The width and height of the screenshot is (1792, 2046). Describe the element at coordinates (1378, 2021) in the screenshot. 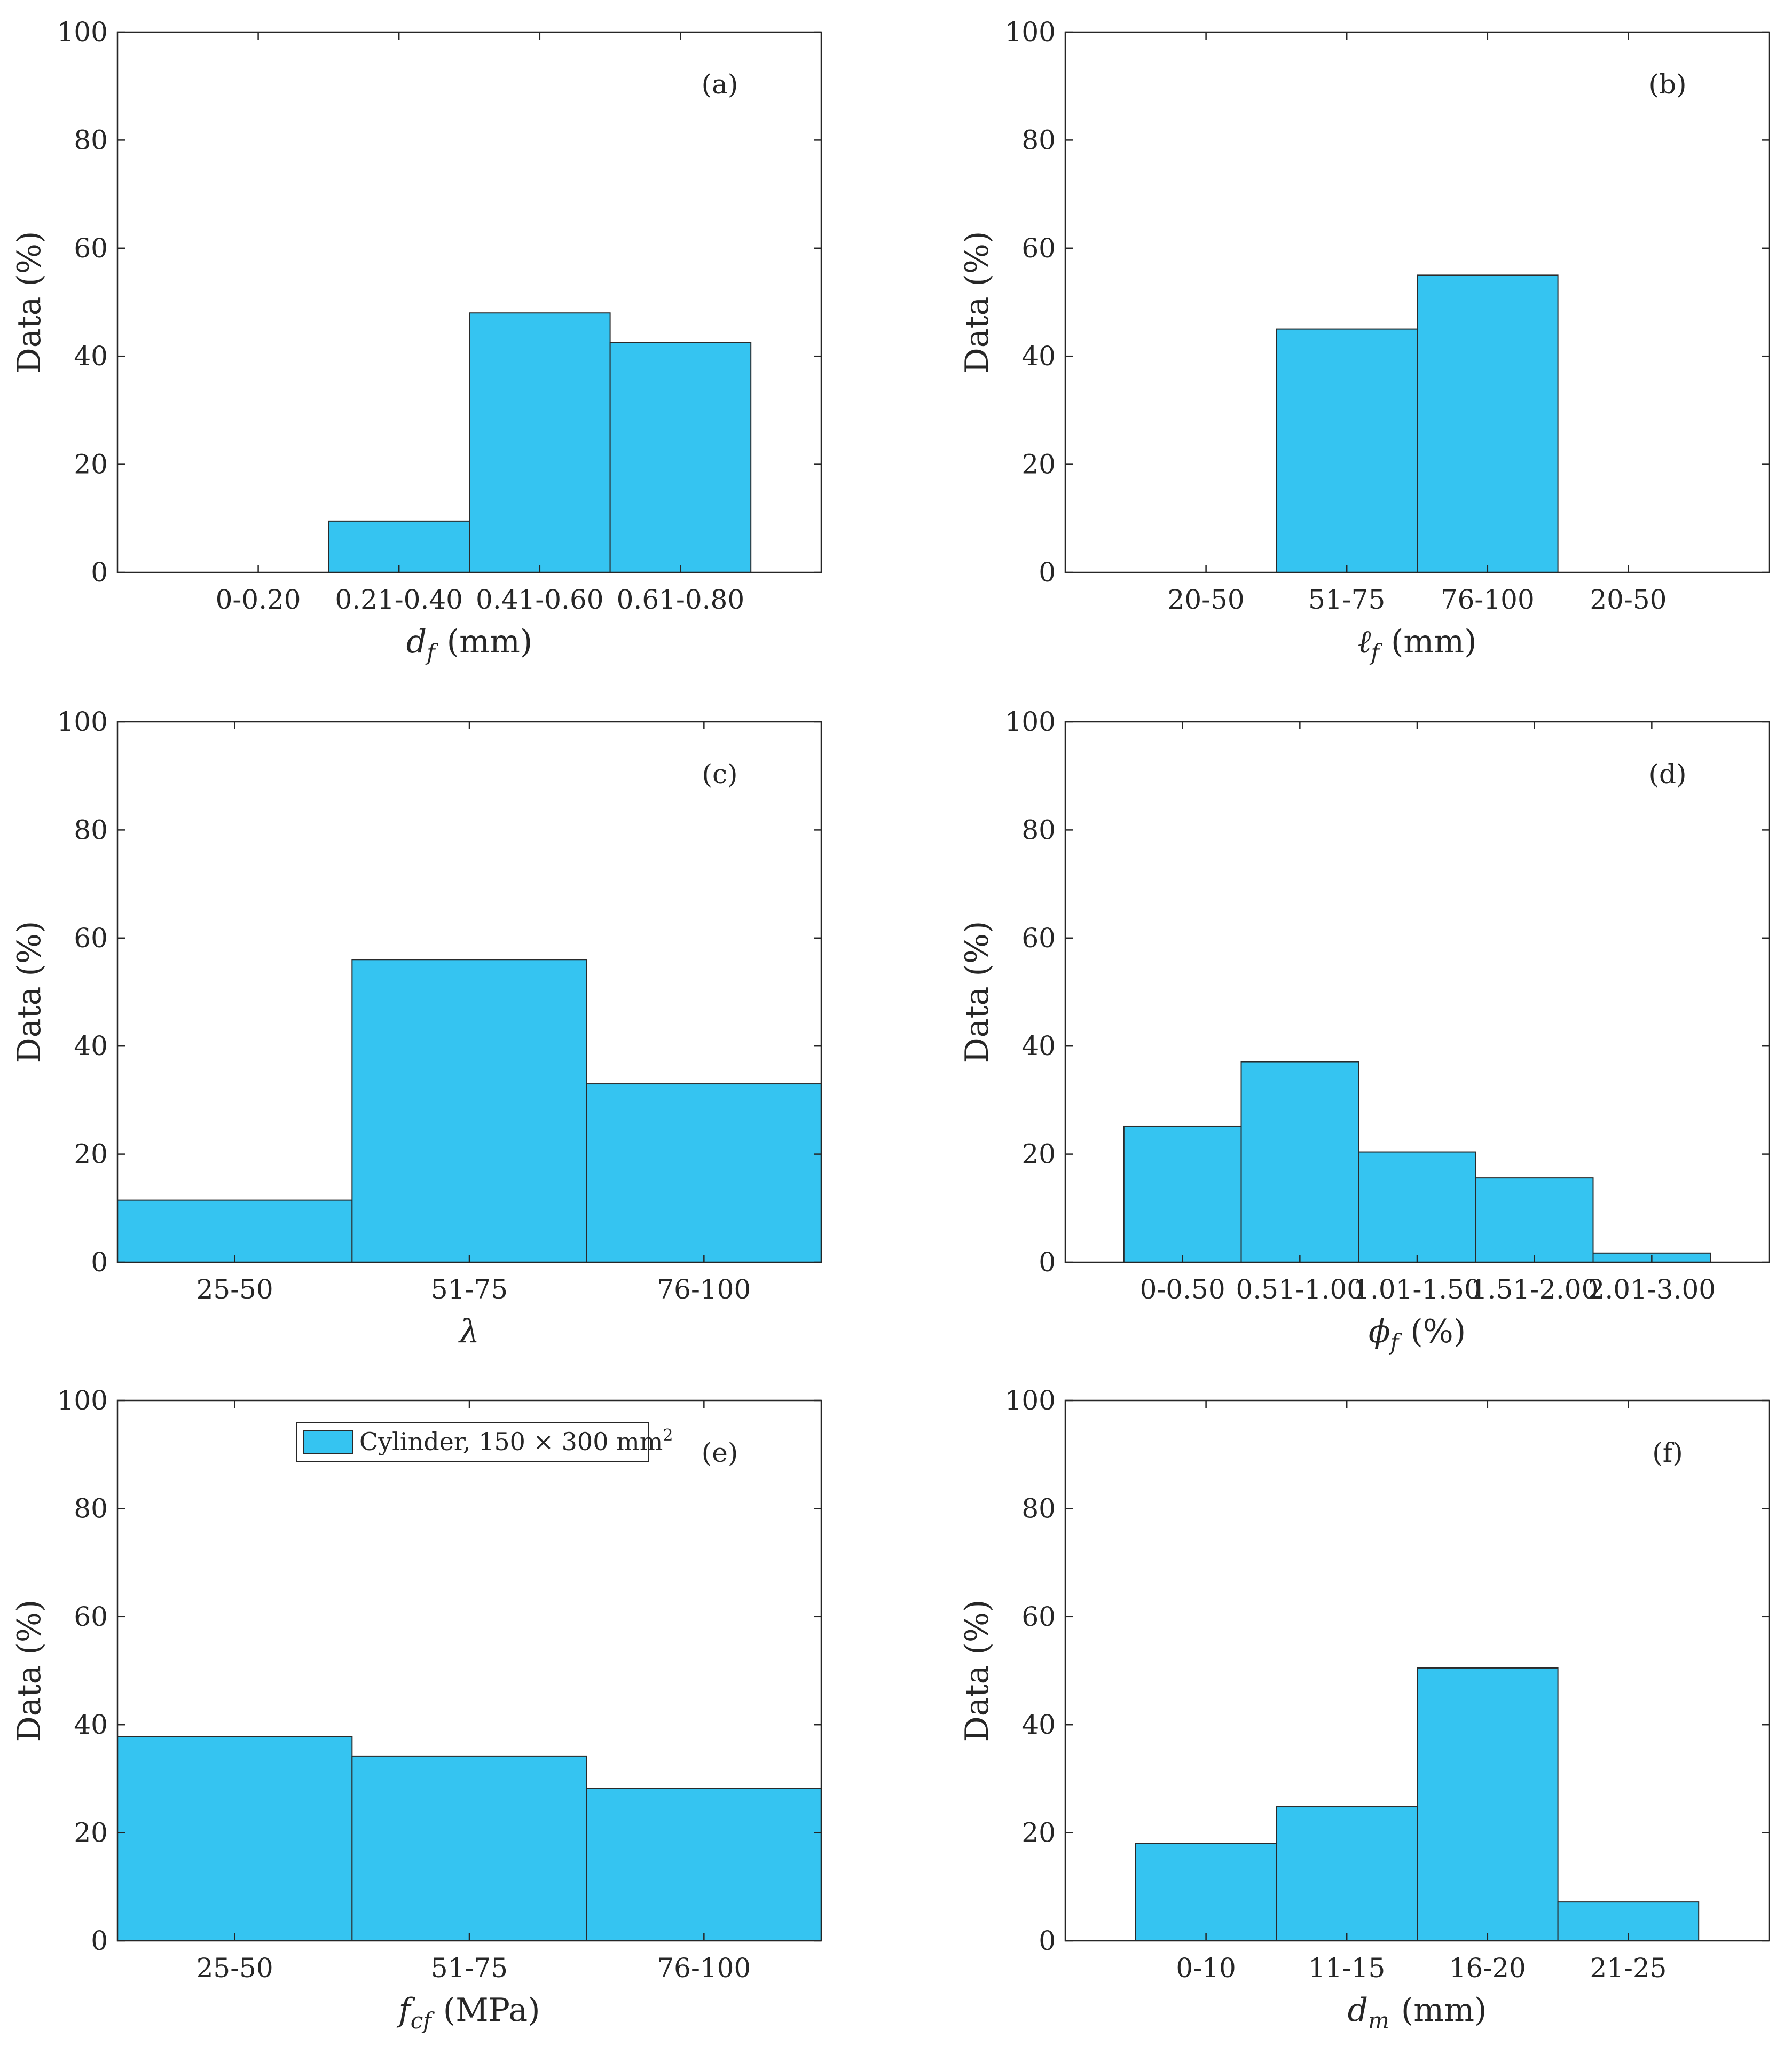

I see `x-axis-subscript: m` at that location.